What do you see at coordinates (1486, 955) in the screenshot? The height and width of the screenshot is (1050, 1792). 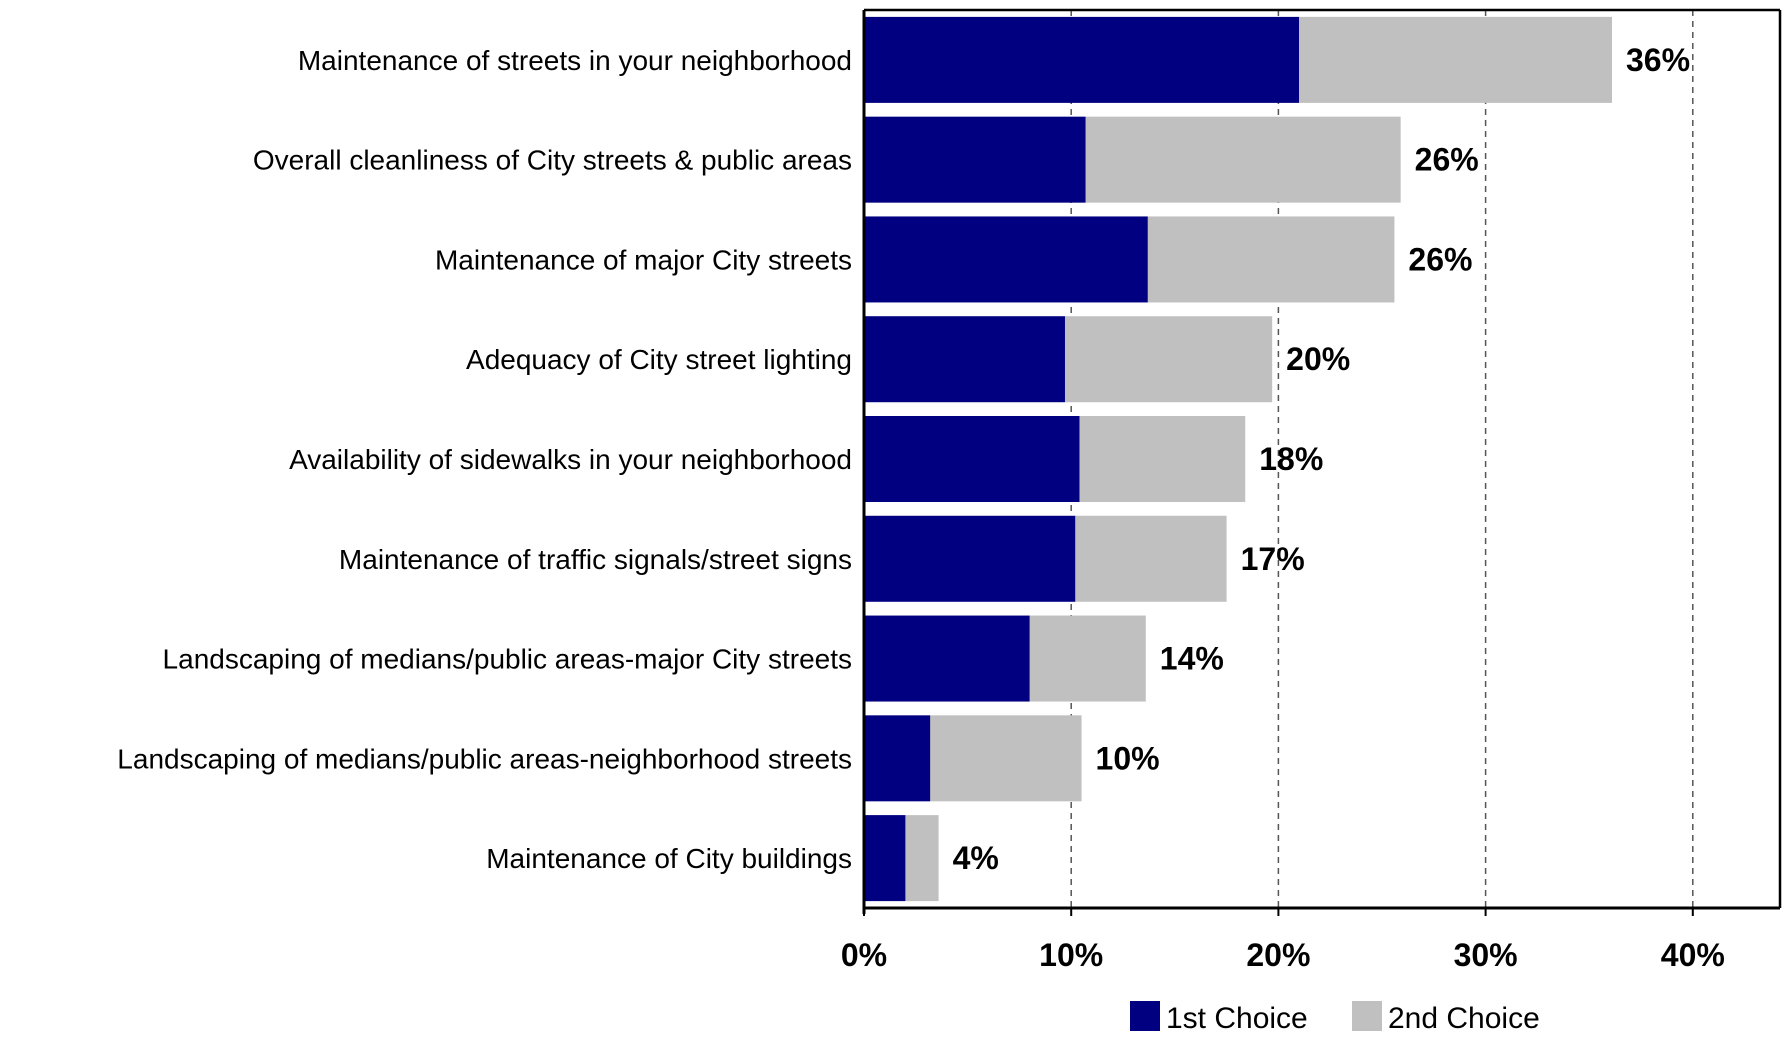 I see `x-tick-label: 30%` at bounding box center [1486, 955].